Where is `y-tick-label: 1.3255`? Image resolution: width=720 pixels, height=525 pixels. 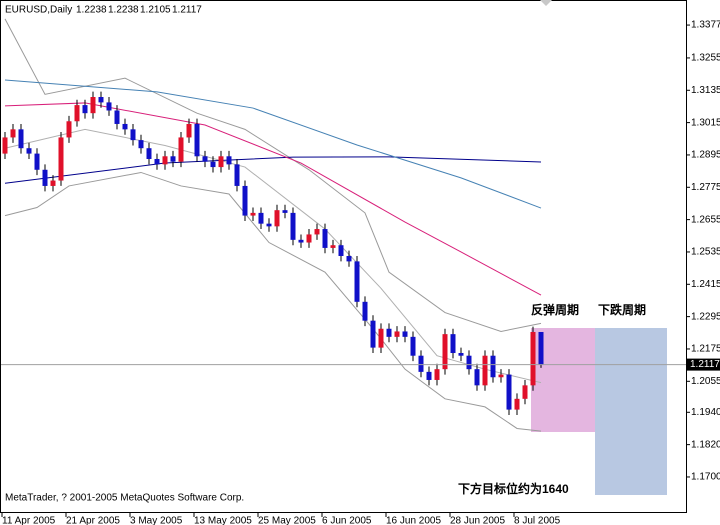 y-tick-label: 1.3255 is located at coordinates (705, 58).